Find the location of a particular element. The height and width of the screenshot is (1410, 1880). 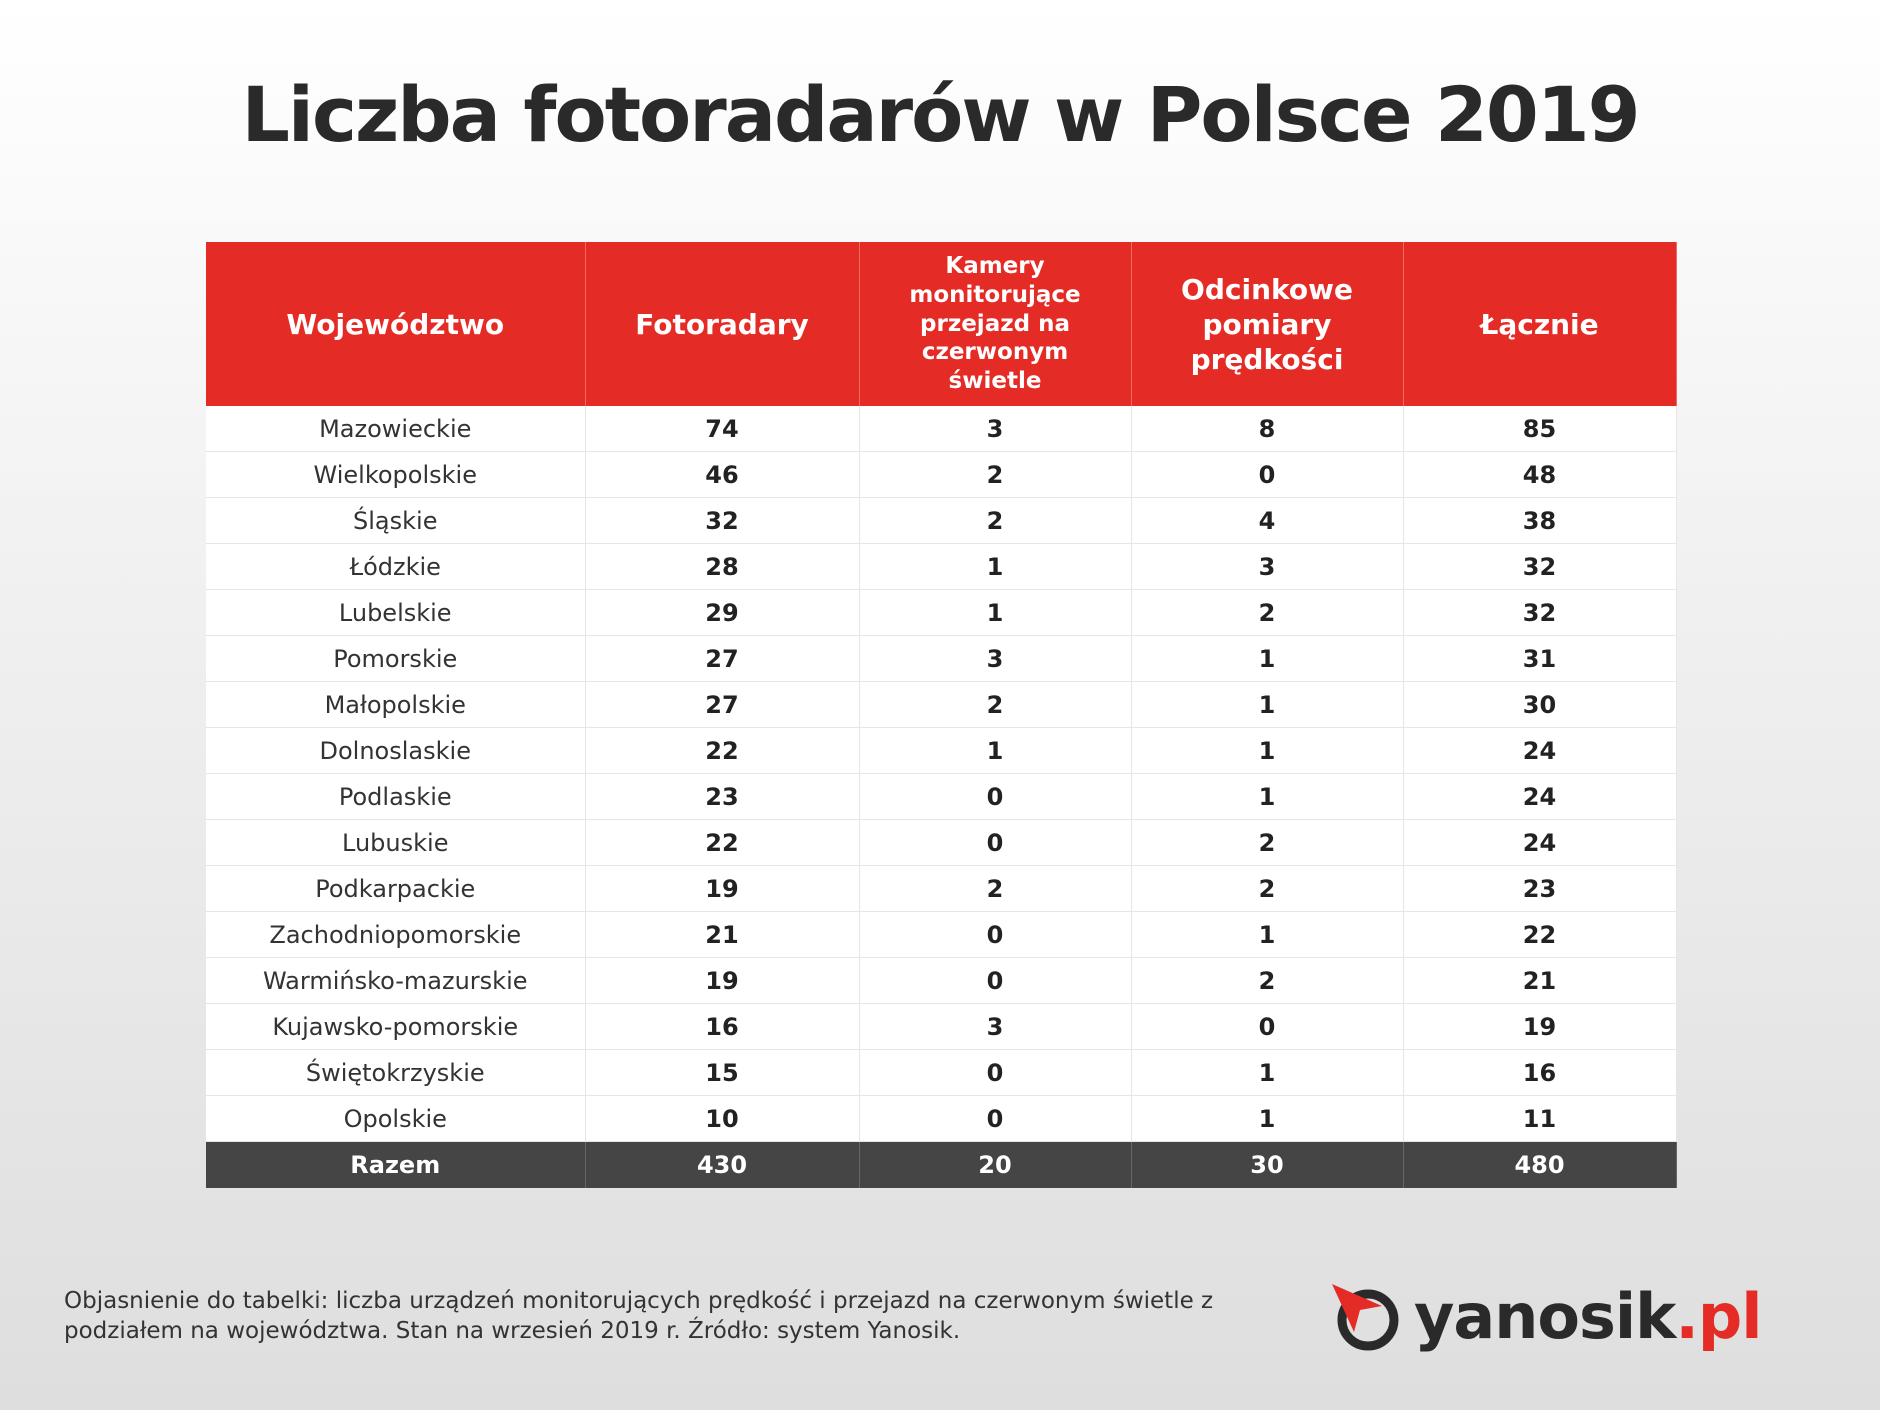

region-cell: Kujawsko-pomorskie is located at coordinates (396, 1026).